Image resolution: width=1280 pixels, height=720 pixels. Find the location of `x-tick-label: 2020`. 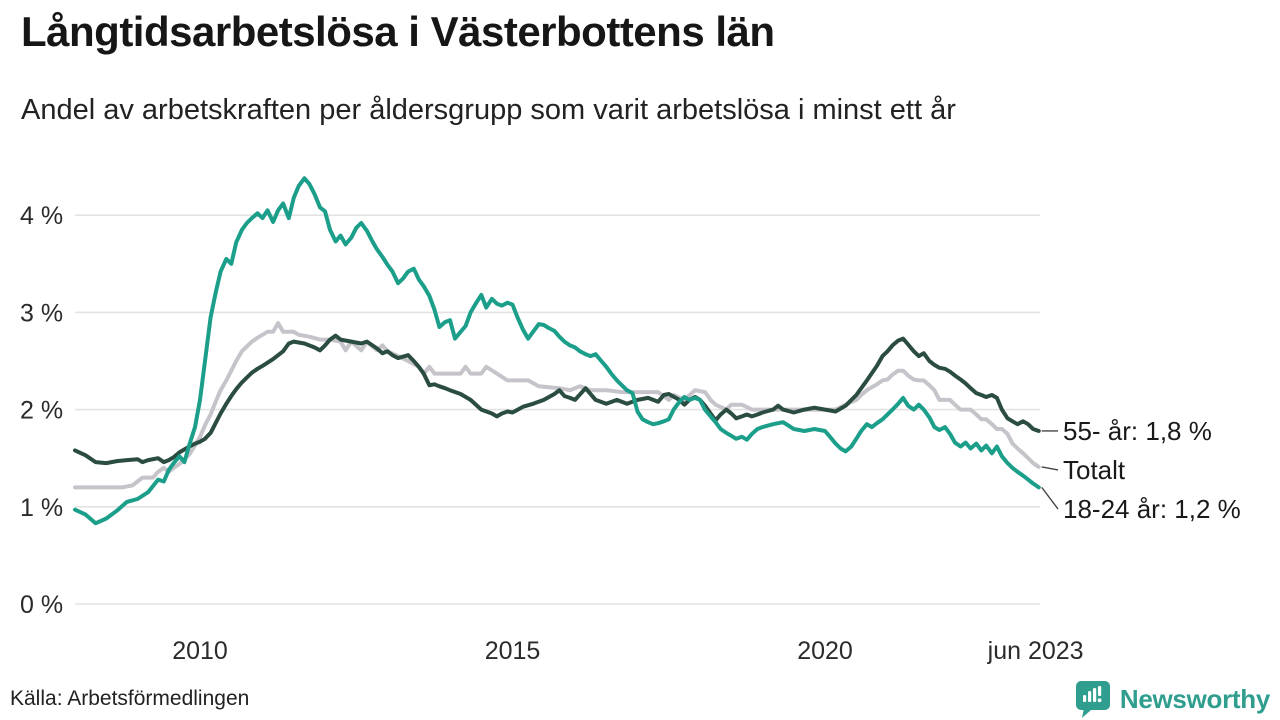

x-tick-label: 2020 is located at coordinates (825, 651).